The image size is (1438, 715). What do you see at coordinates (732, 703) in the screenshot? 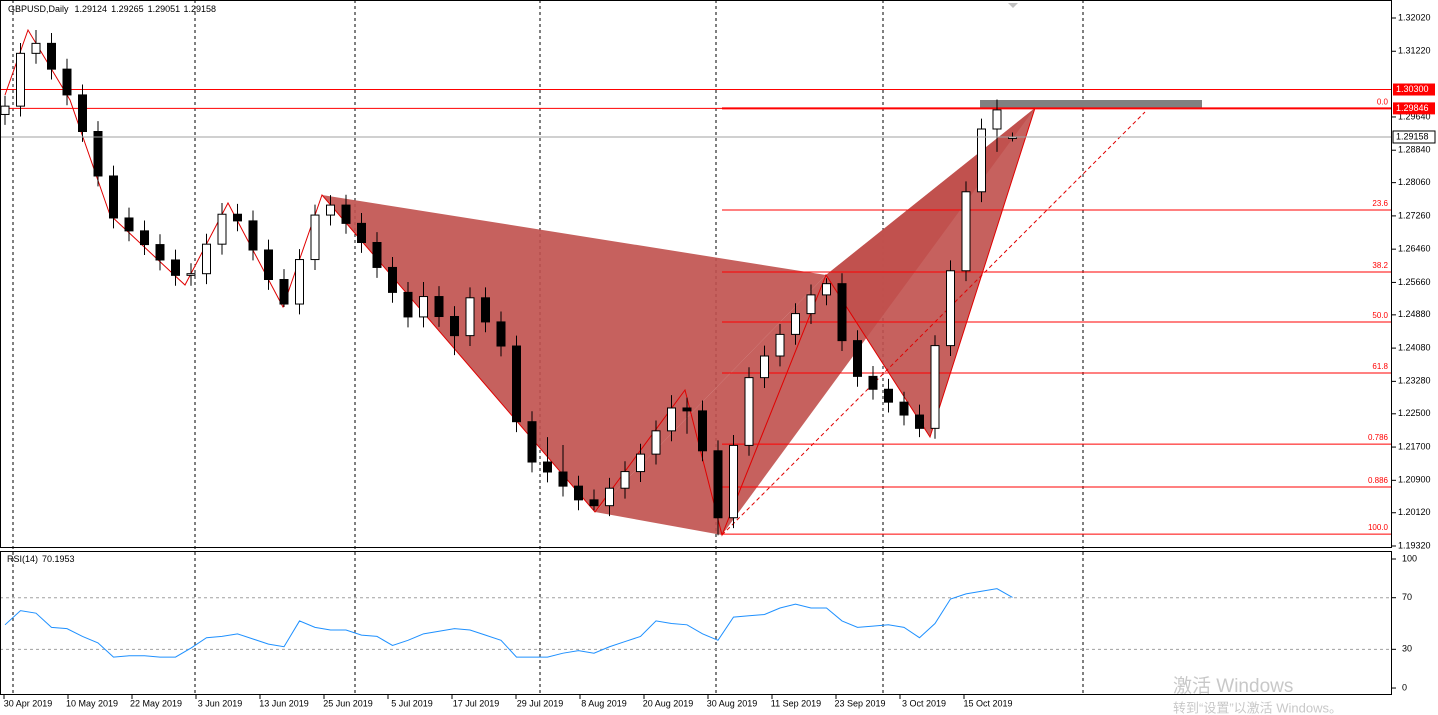
I see `x-tick-label: 30 Aug 2019` at bounding box center [732, 703].